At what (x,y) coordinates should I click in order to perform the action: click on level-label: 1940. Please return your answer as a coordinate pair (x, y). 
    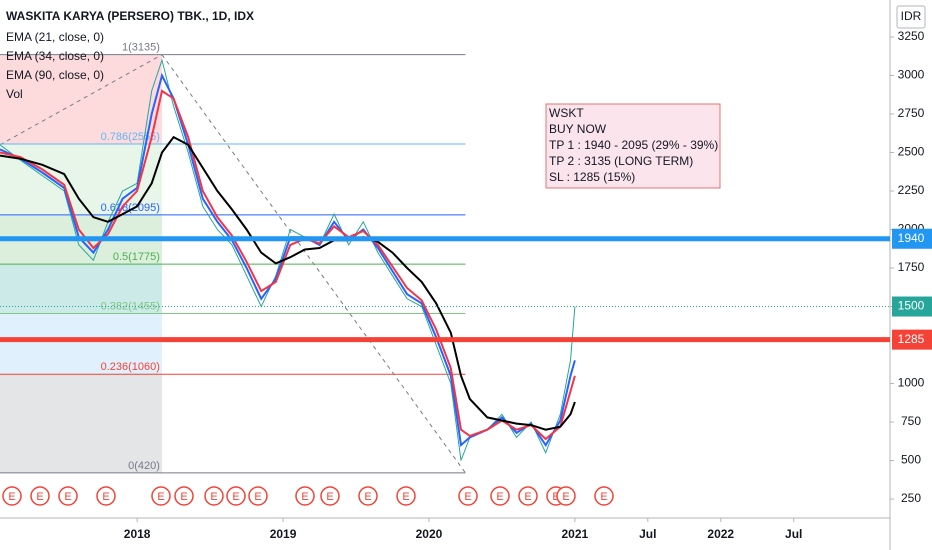
    Looking at the image, I should click on (911, 238).